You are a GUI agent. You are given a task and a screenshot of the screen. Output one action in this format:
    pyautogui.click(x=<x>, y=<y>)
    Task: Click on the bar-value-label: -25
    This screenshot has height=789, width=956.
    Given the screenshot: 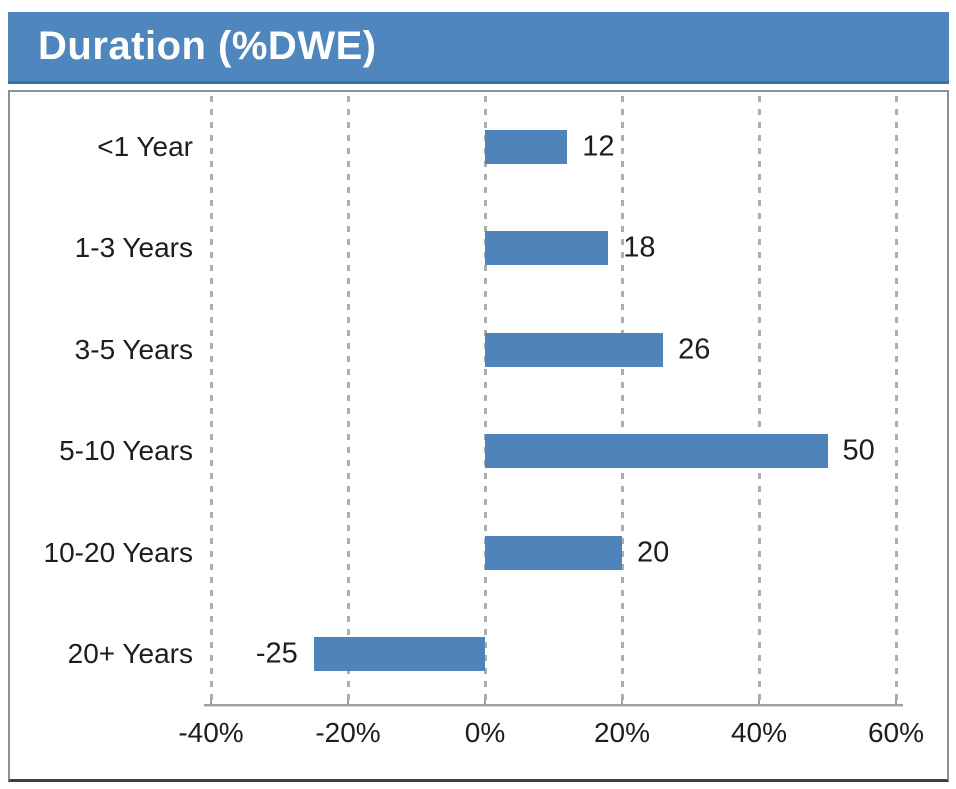 What is the action you would take?
    pyautogui.click(x=276, y=653)
    